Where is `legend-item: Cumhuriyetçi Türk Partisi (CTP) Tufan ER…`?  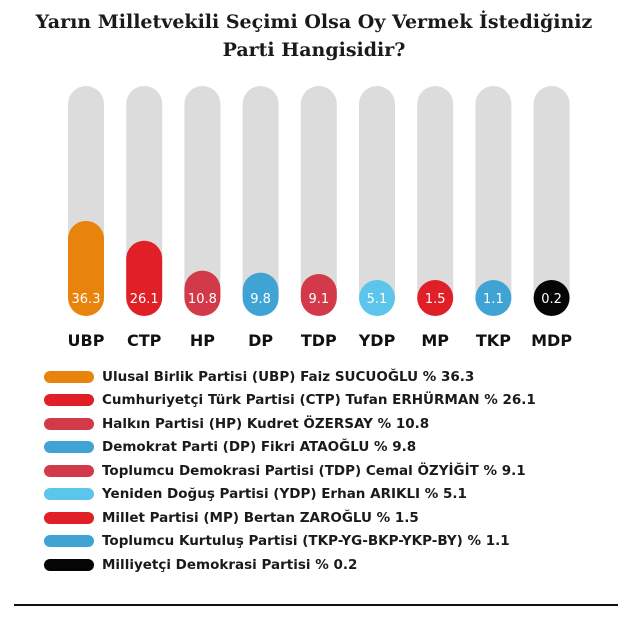
legend-item: Cumhuriyetçi Türk Partisi (CTP) Tufan ER… is located at coordinates (290, 401).